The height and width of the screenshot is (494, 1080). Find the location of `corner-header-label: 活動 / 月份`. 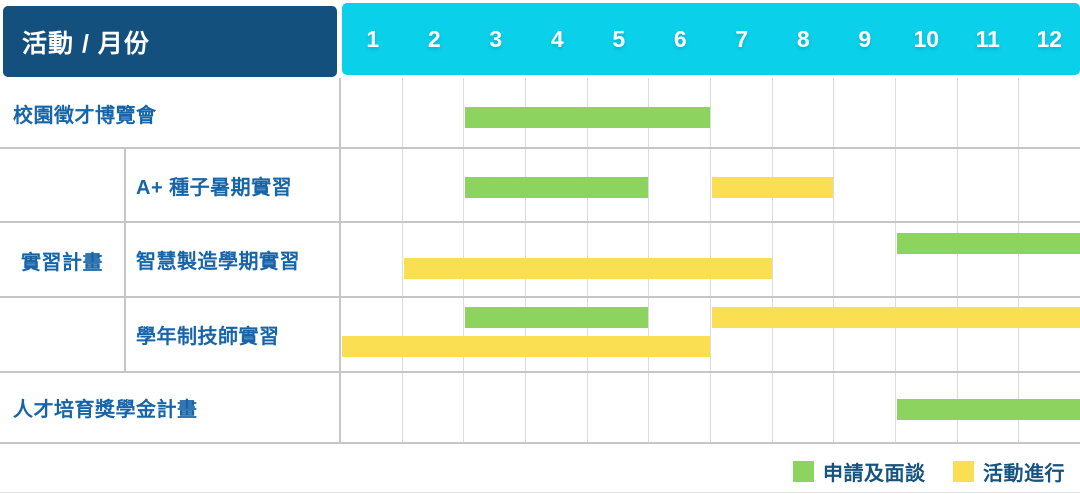

corner-header-label: 活動 / 月份 is located at coordinates (86, 43).